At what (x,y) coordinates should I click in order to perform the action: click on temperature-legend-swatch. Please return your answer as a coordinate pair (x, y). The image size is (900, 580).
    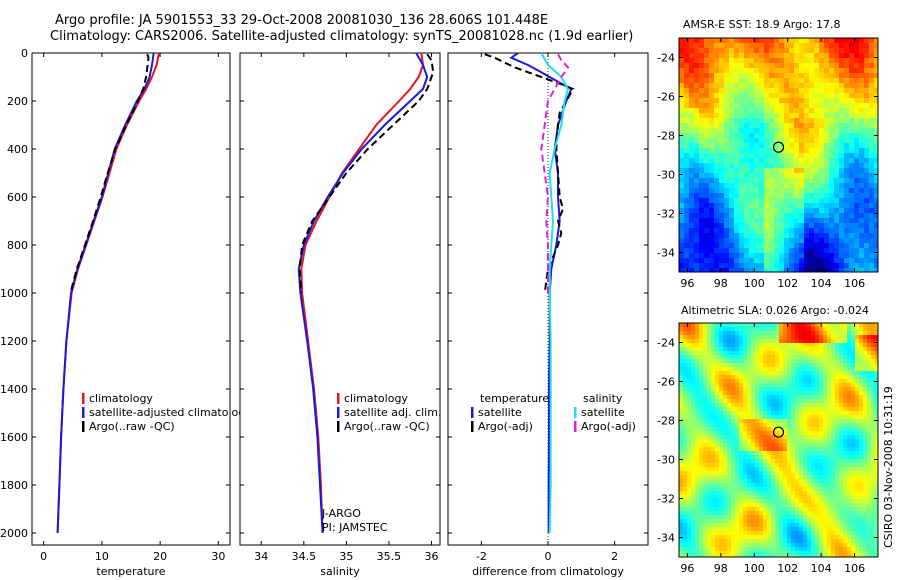
    Looking at the image, I should click on (83, 426).